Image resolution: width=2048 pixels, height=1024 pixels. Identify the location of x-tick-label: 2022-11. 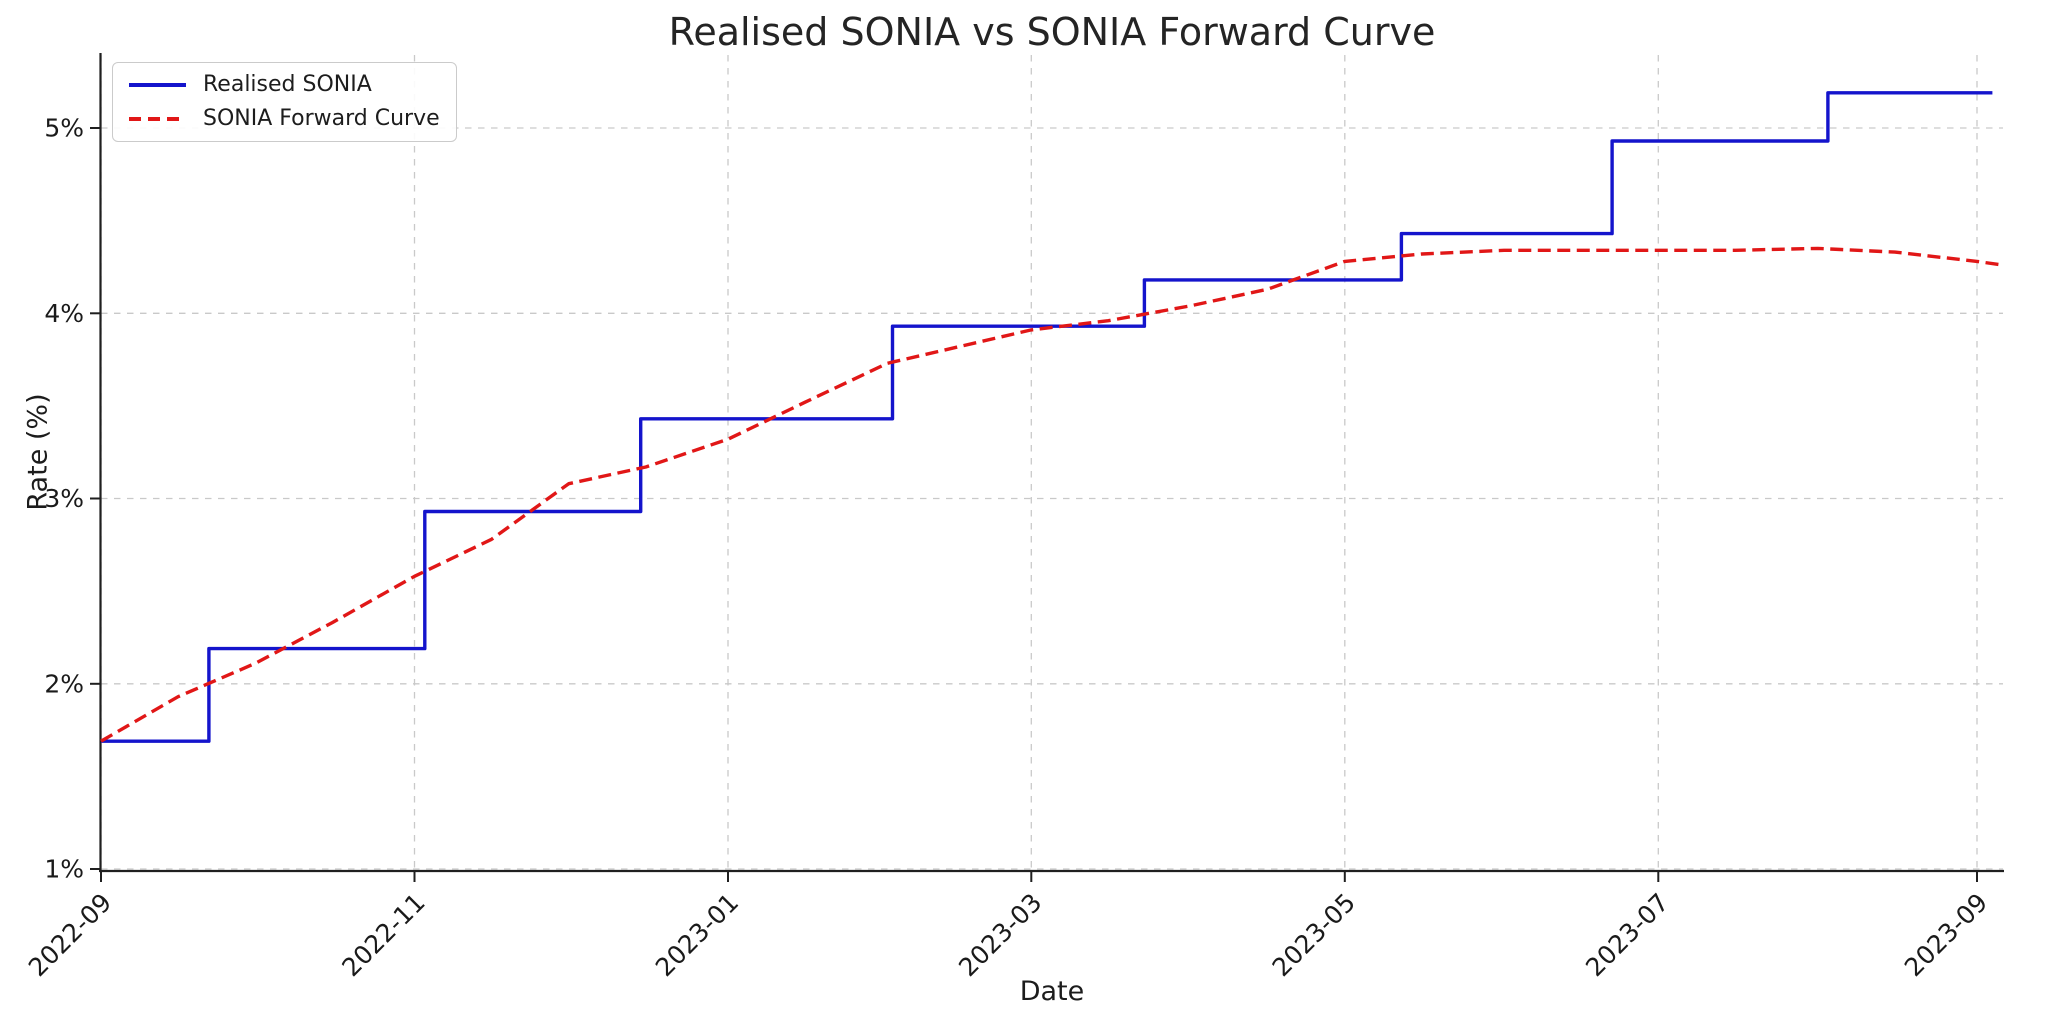
(383, 935).